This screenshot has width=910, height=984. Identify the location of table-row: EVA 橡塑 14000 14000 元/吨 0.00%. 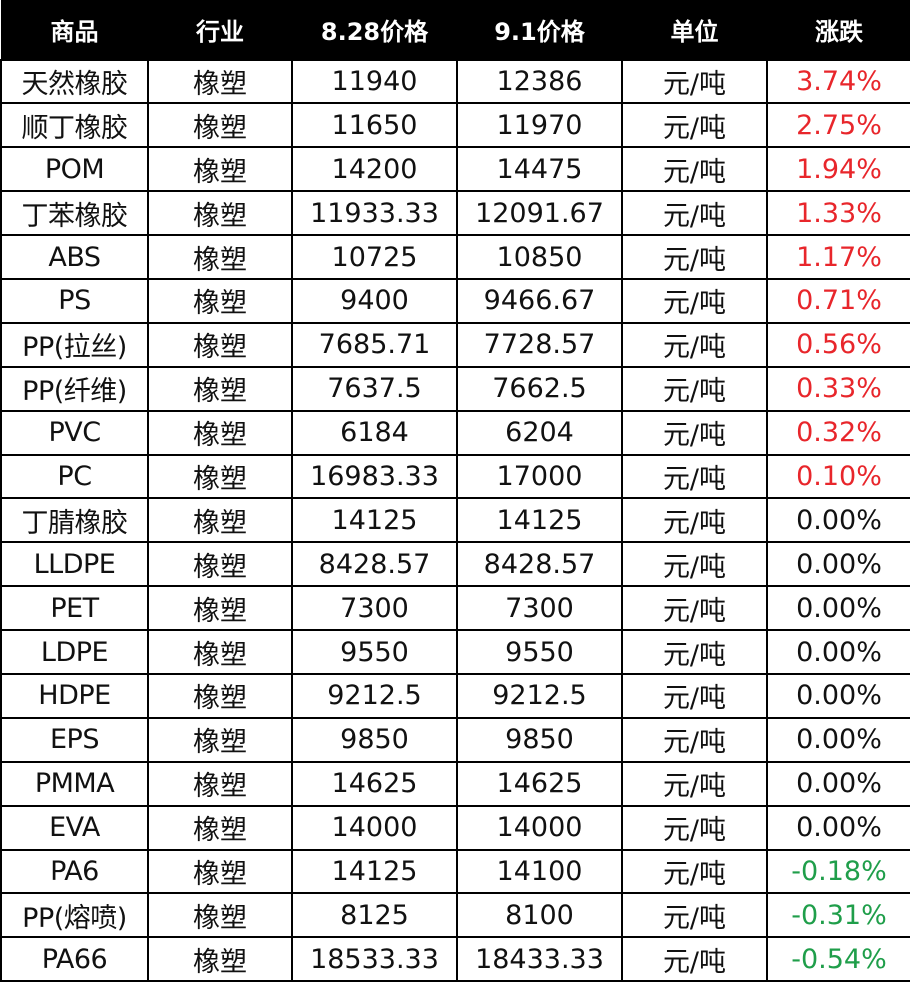
(455, 827).